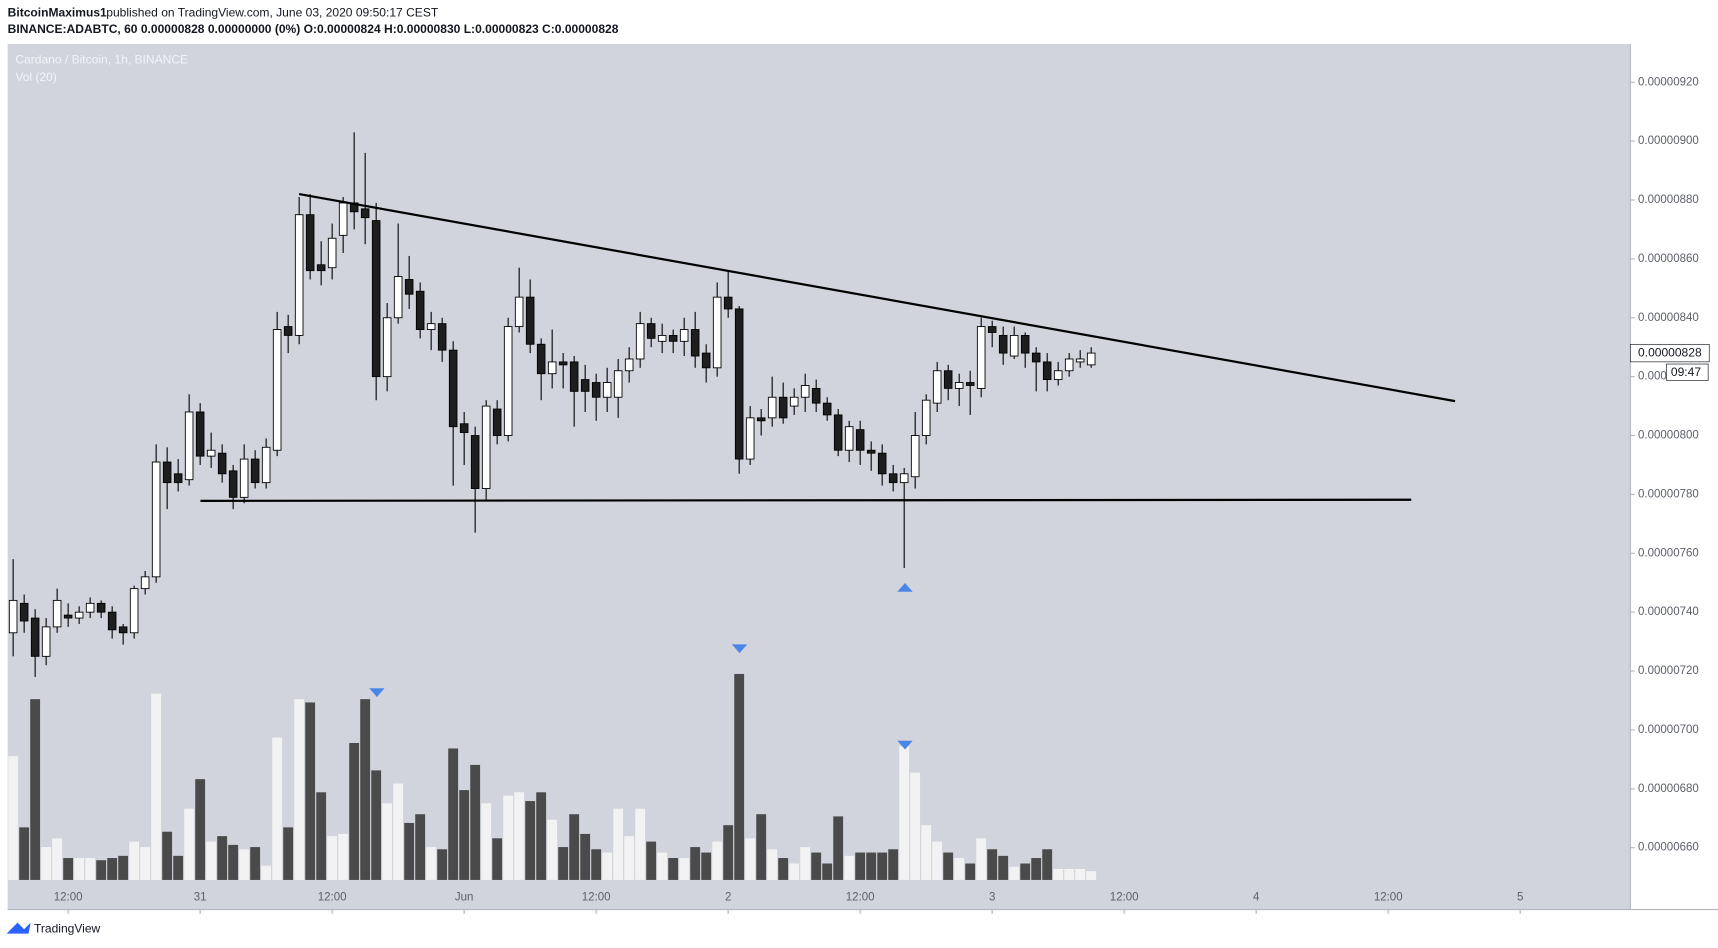 This screenshot has width=1718, height=948. What do you see at coordinates (1668, 789) in the screenshot?
I see `y-tick-label: 0.00000680` at bounding box center [1668, 789].